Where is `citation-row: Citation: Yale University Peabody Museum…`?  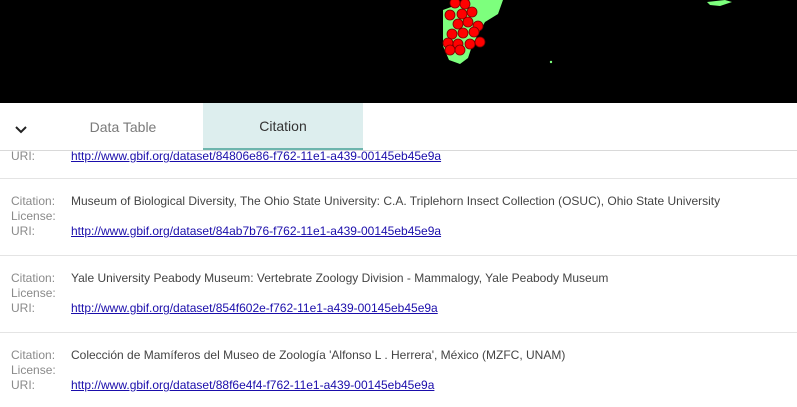 citation-row: Citation: Yale University Peabody Museum… is located at coordinates (398, 278).